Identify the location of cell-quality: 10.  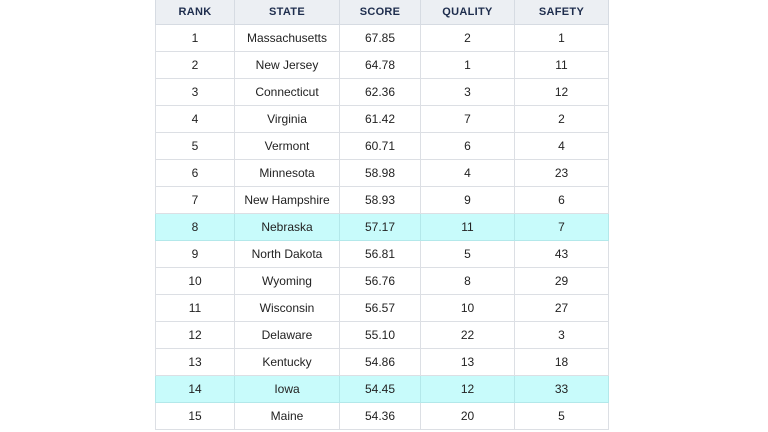
(467, 308).